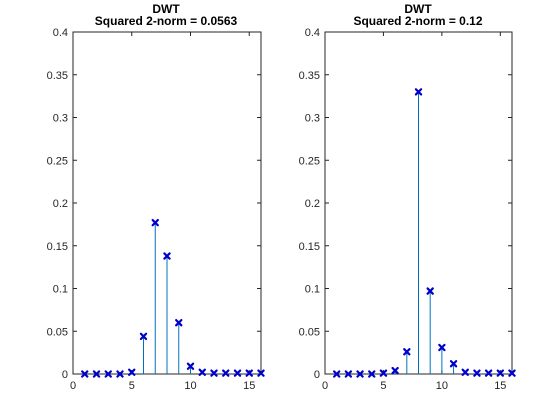 The image size is (560, 420). Describe the element at coordinates (383, 386) in the screenshot. I see `chart-right-xtick-label: 5` at that location.